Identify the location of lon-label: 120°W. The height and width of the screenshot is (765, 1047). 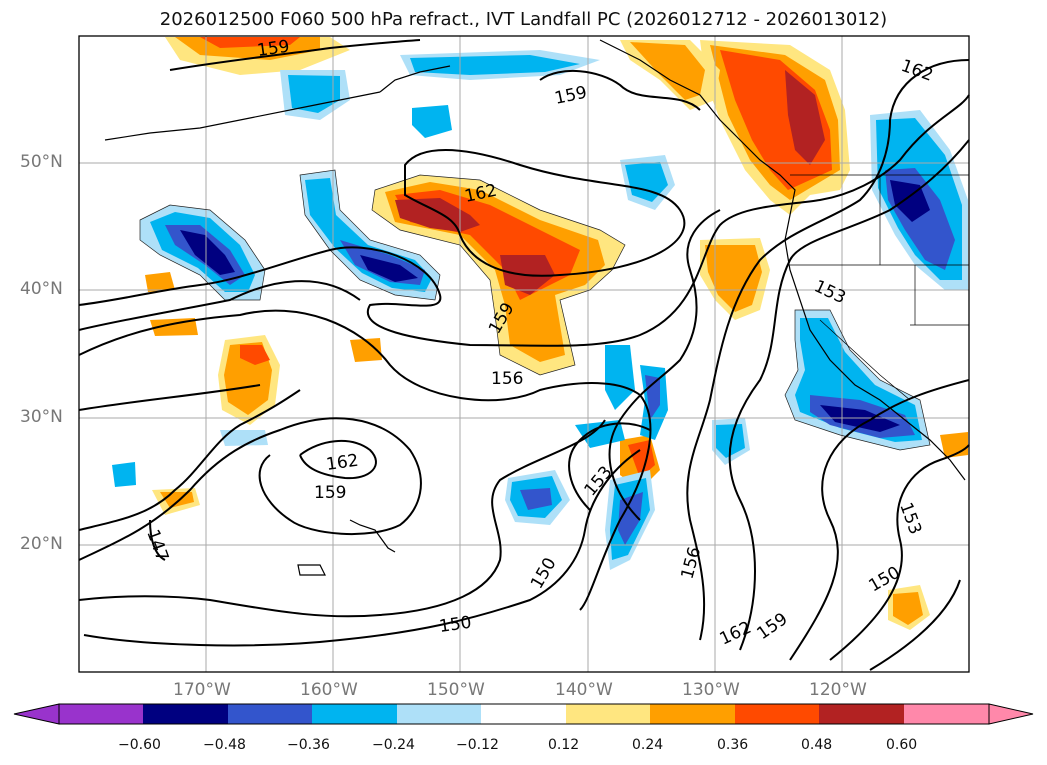
(838, 690).